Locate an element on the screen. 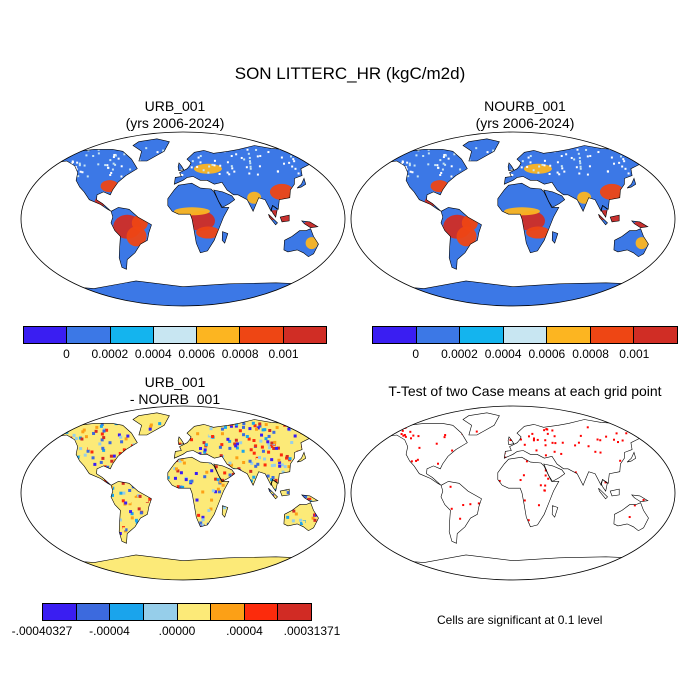 The image size is (700, 700). map-diff is located at coordinates (183, 493).